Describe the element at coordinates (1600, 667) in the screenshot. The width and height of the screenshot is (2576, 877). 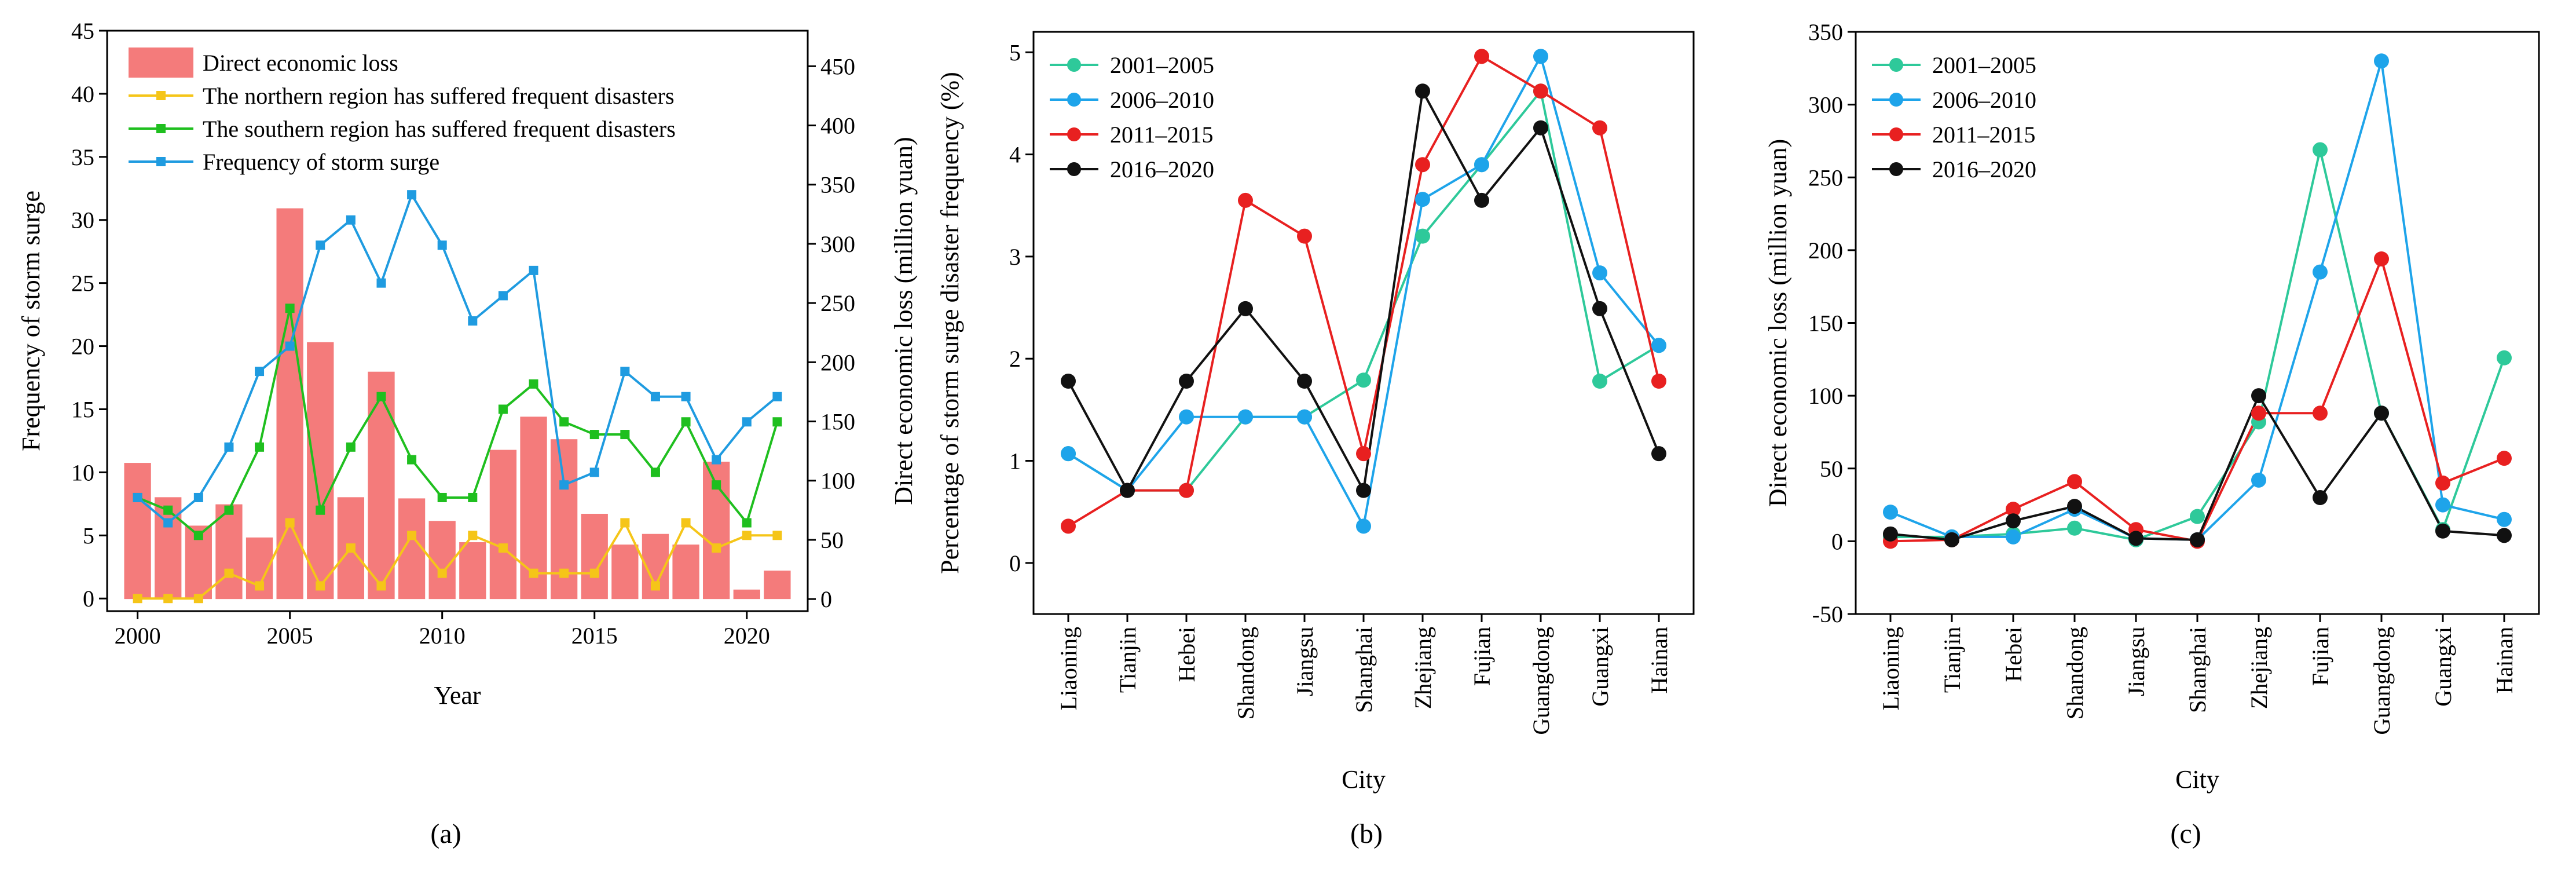
I see `x-tick-label: Guangxi` at that location.